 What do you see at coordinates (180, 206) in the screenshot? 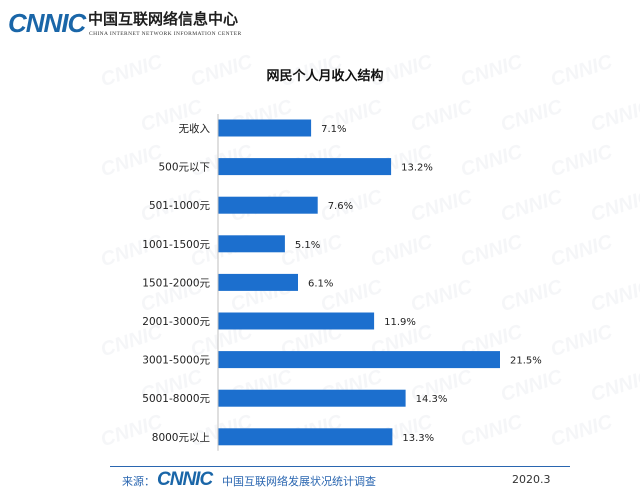
I see `category-label: 501-1000元` at bounding box center [180, 206].